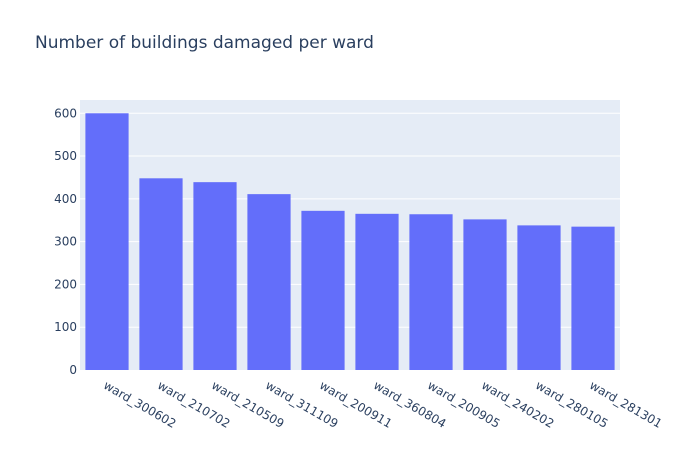 This screenshot has width=700, height=450. I want to click on y-tick-label: 400, so click(65, 199).